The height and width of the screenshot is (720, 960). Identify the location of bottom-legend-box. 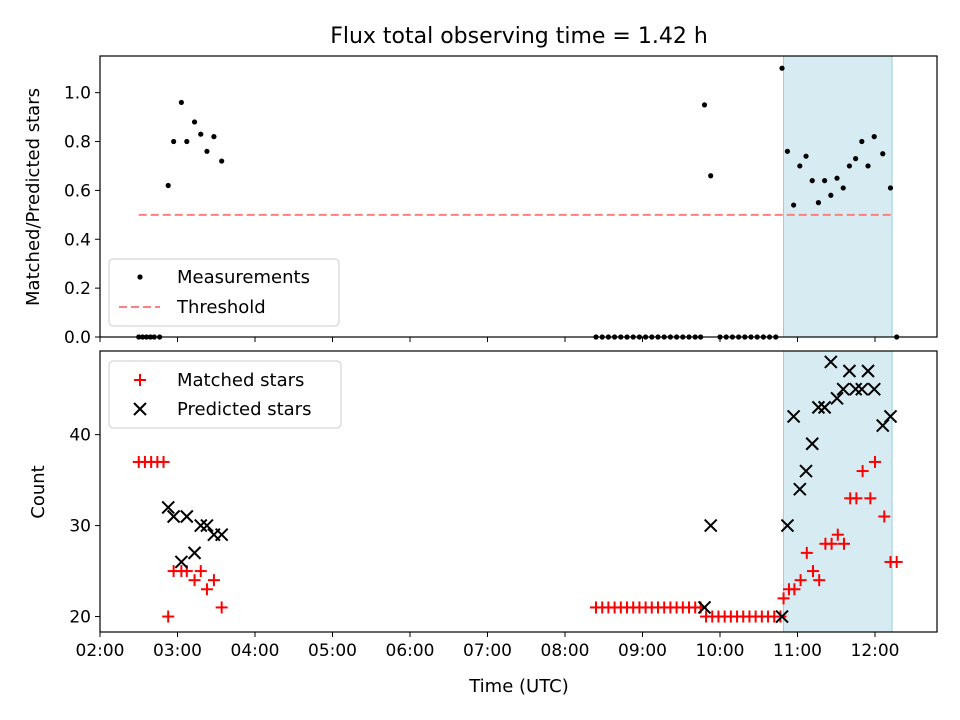
(225, 394).